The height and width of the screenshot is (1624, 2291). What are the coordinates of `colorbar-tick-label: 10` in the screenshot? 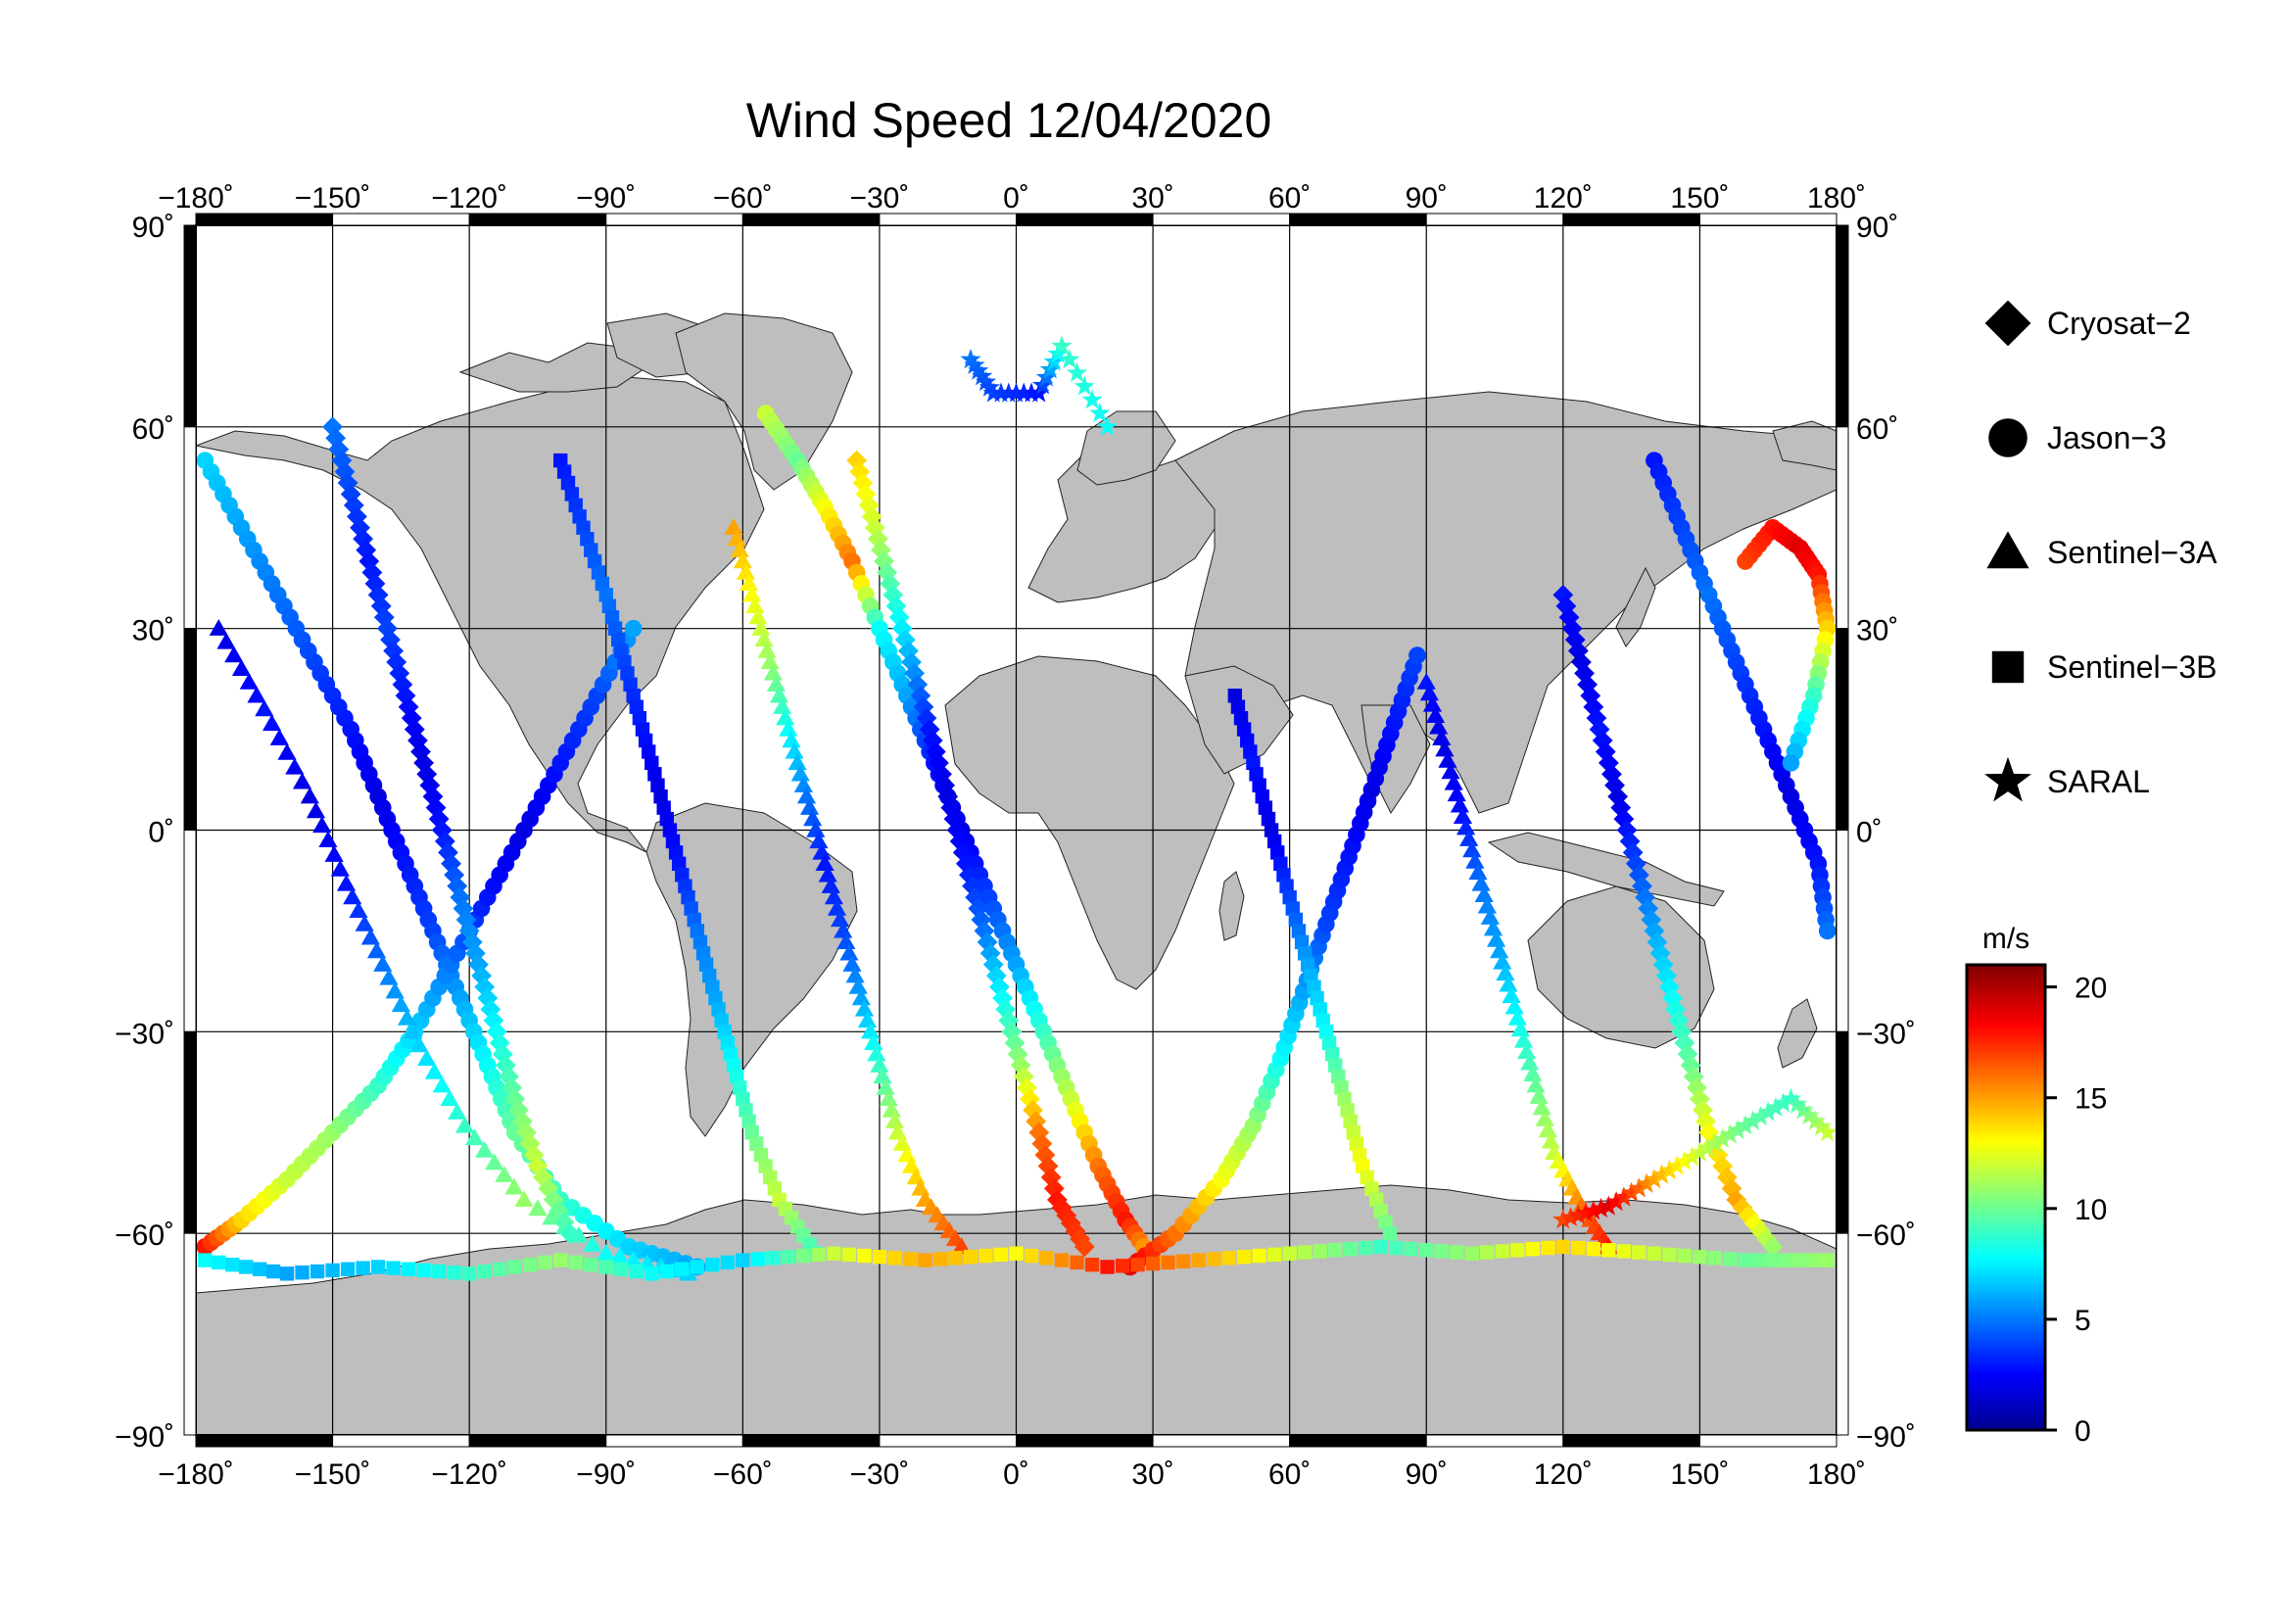 It's located at (2091, 1210).